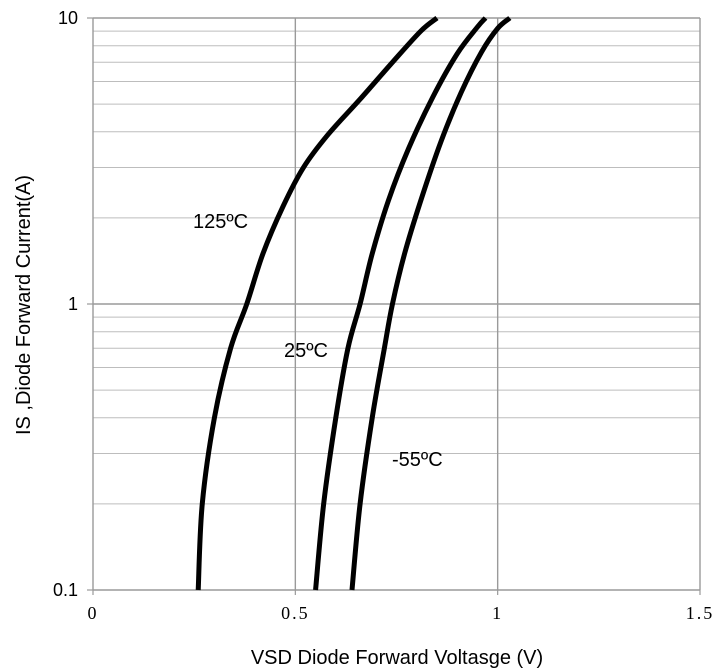 The height and width of the screenshot is (672, 720). I want to click on x-tick-label: 1, so click(497, 613).